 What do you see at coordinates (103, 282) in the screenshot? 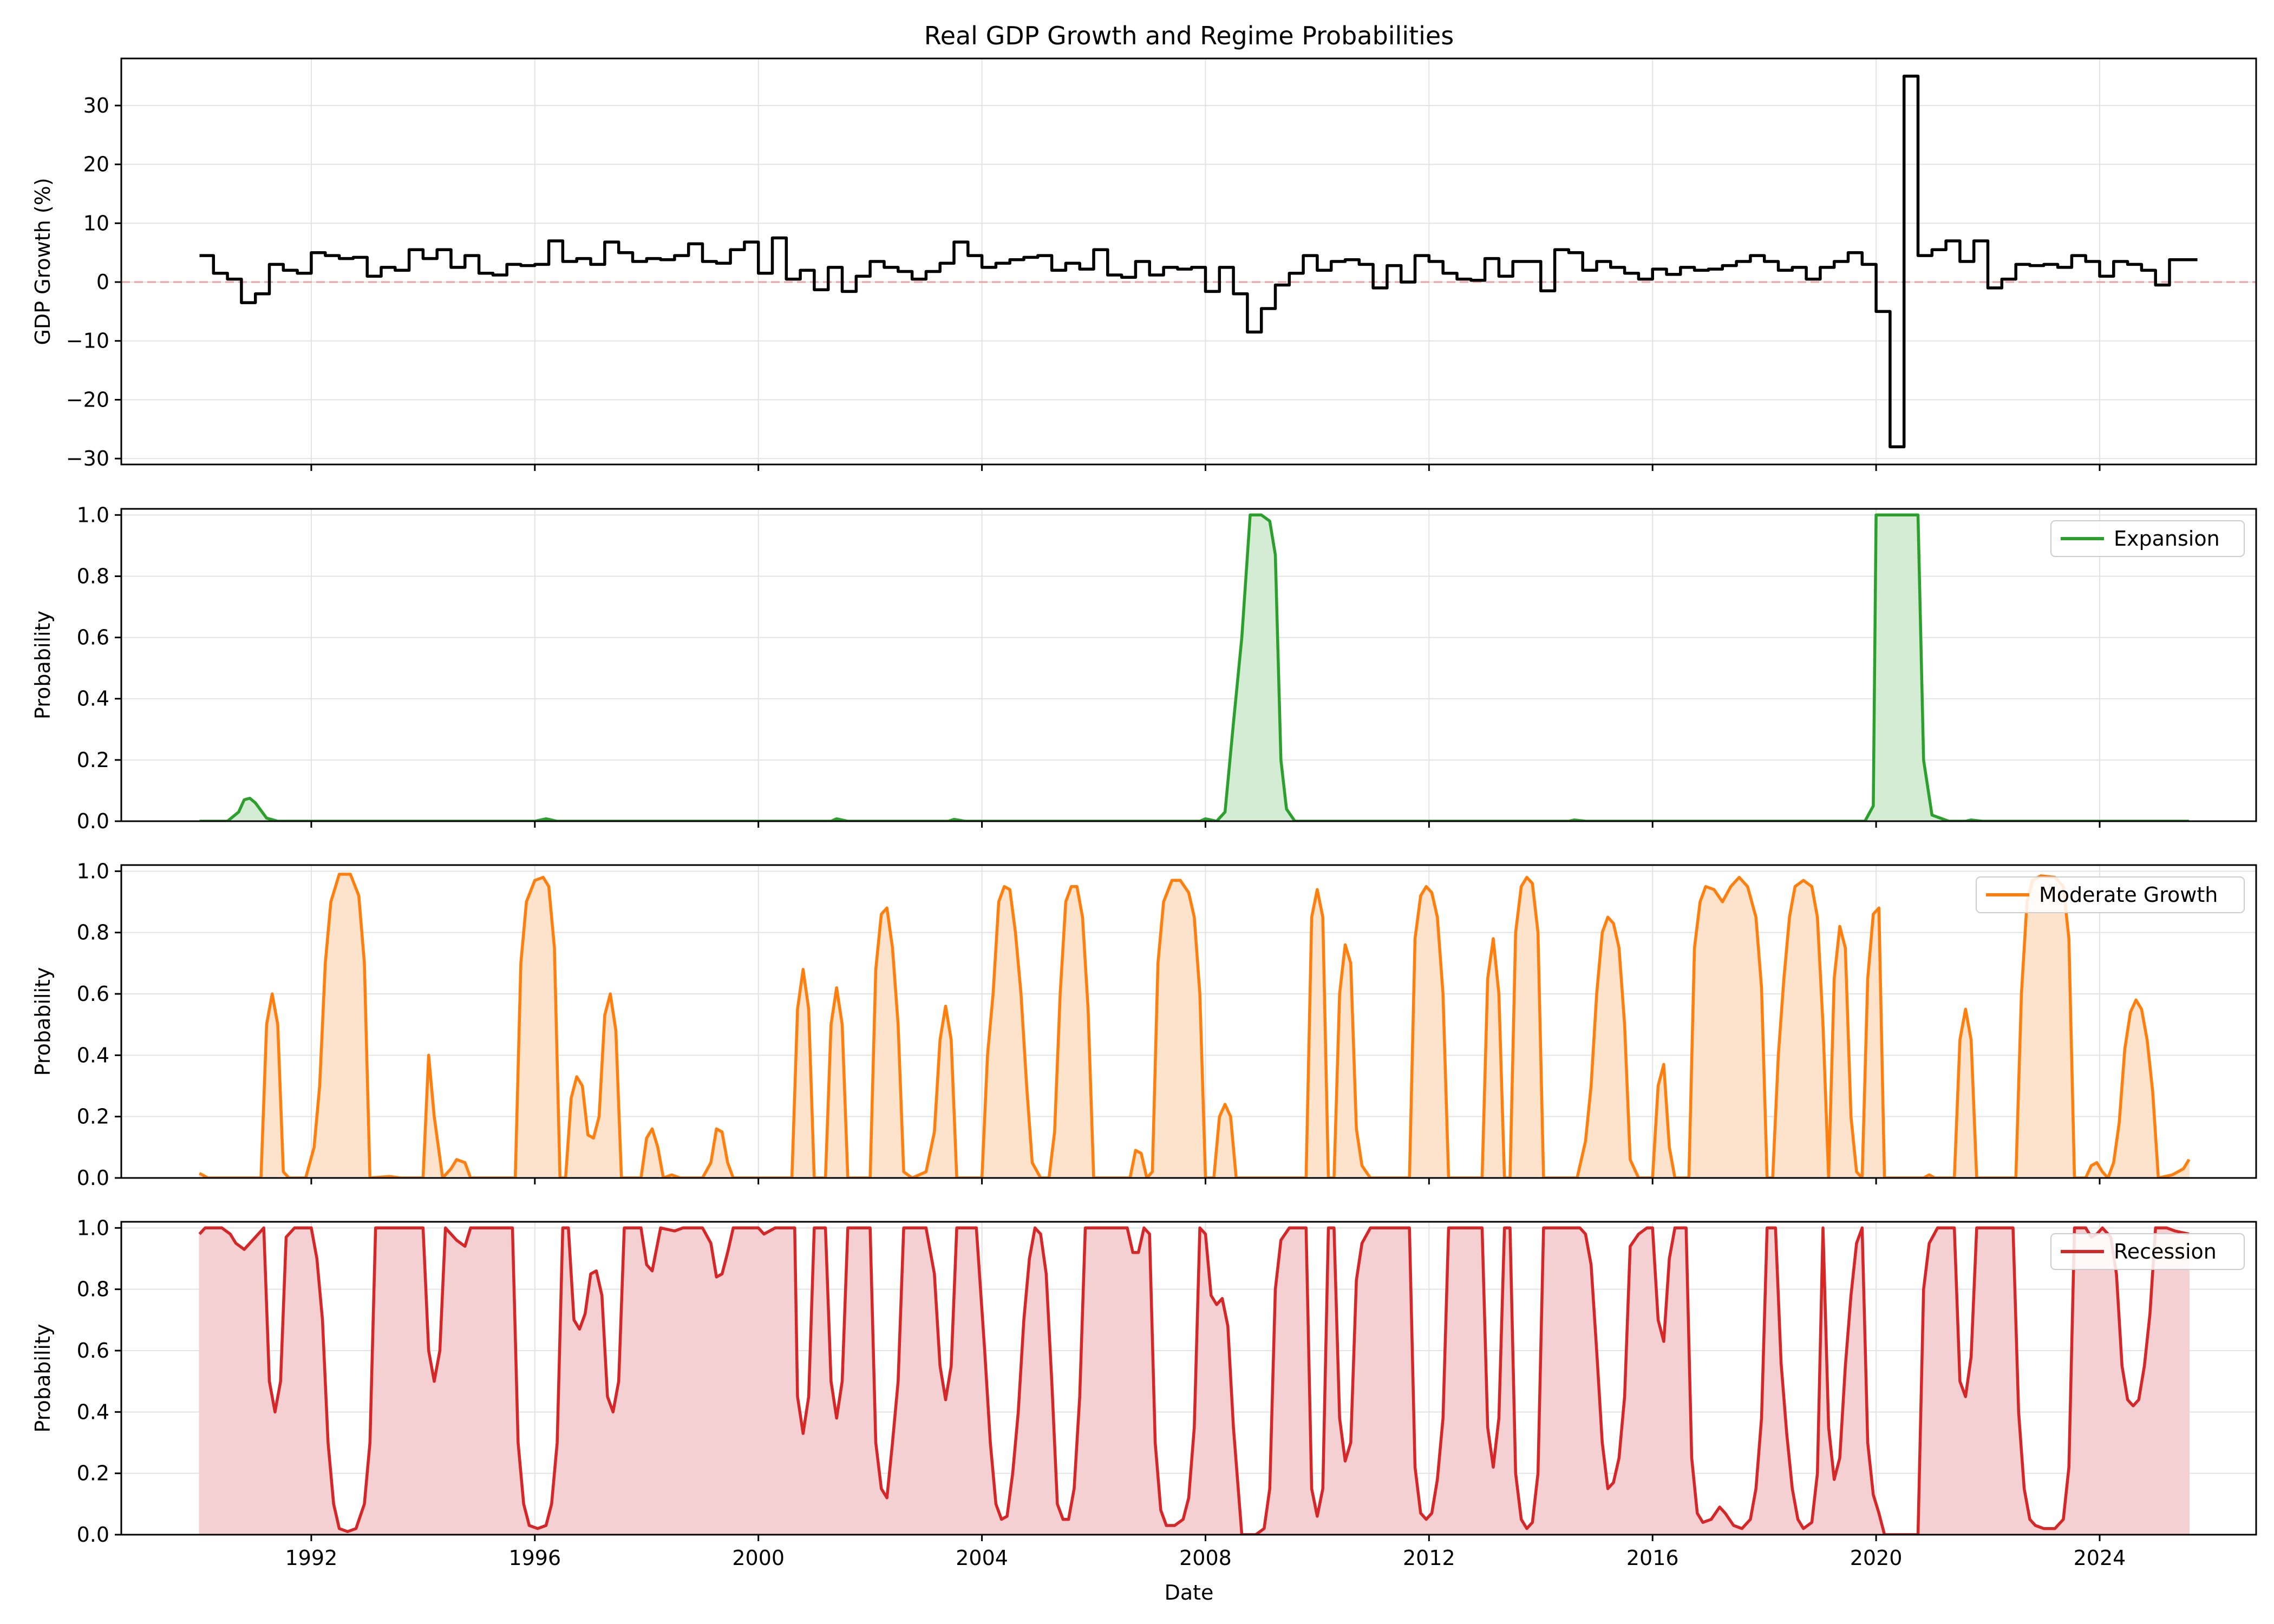
I see `y-tick-label: 0` at bounding box center [103, 282].